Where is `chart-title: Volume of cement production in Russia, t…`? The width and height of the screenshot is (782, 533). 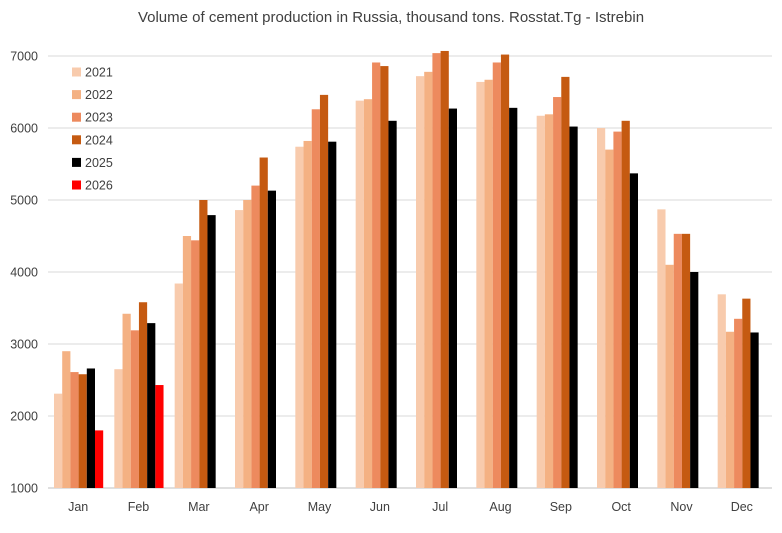 chart-title: Volume of cement production in Russia, t… is located at coordinates (391, 17).